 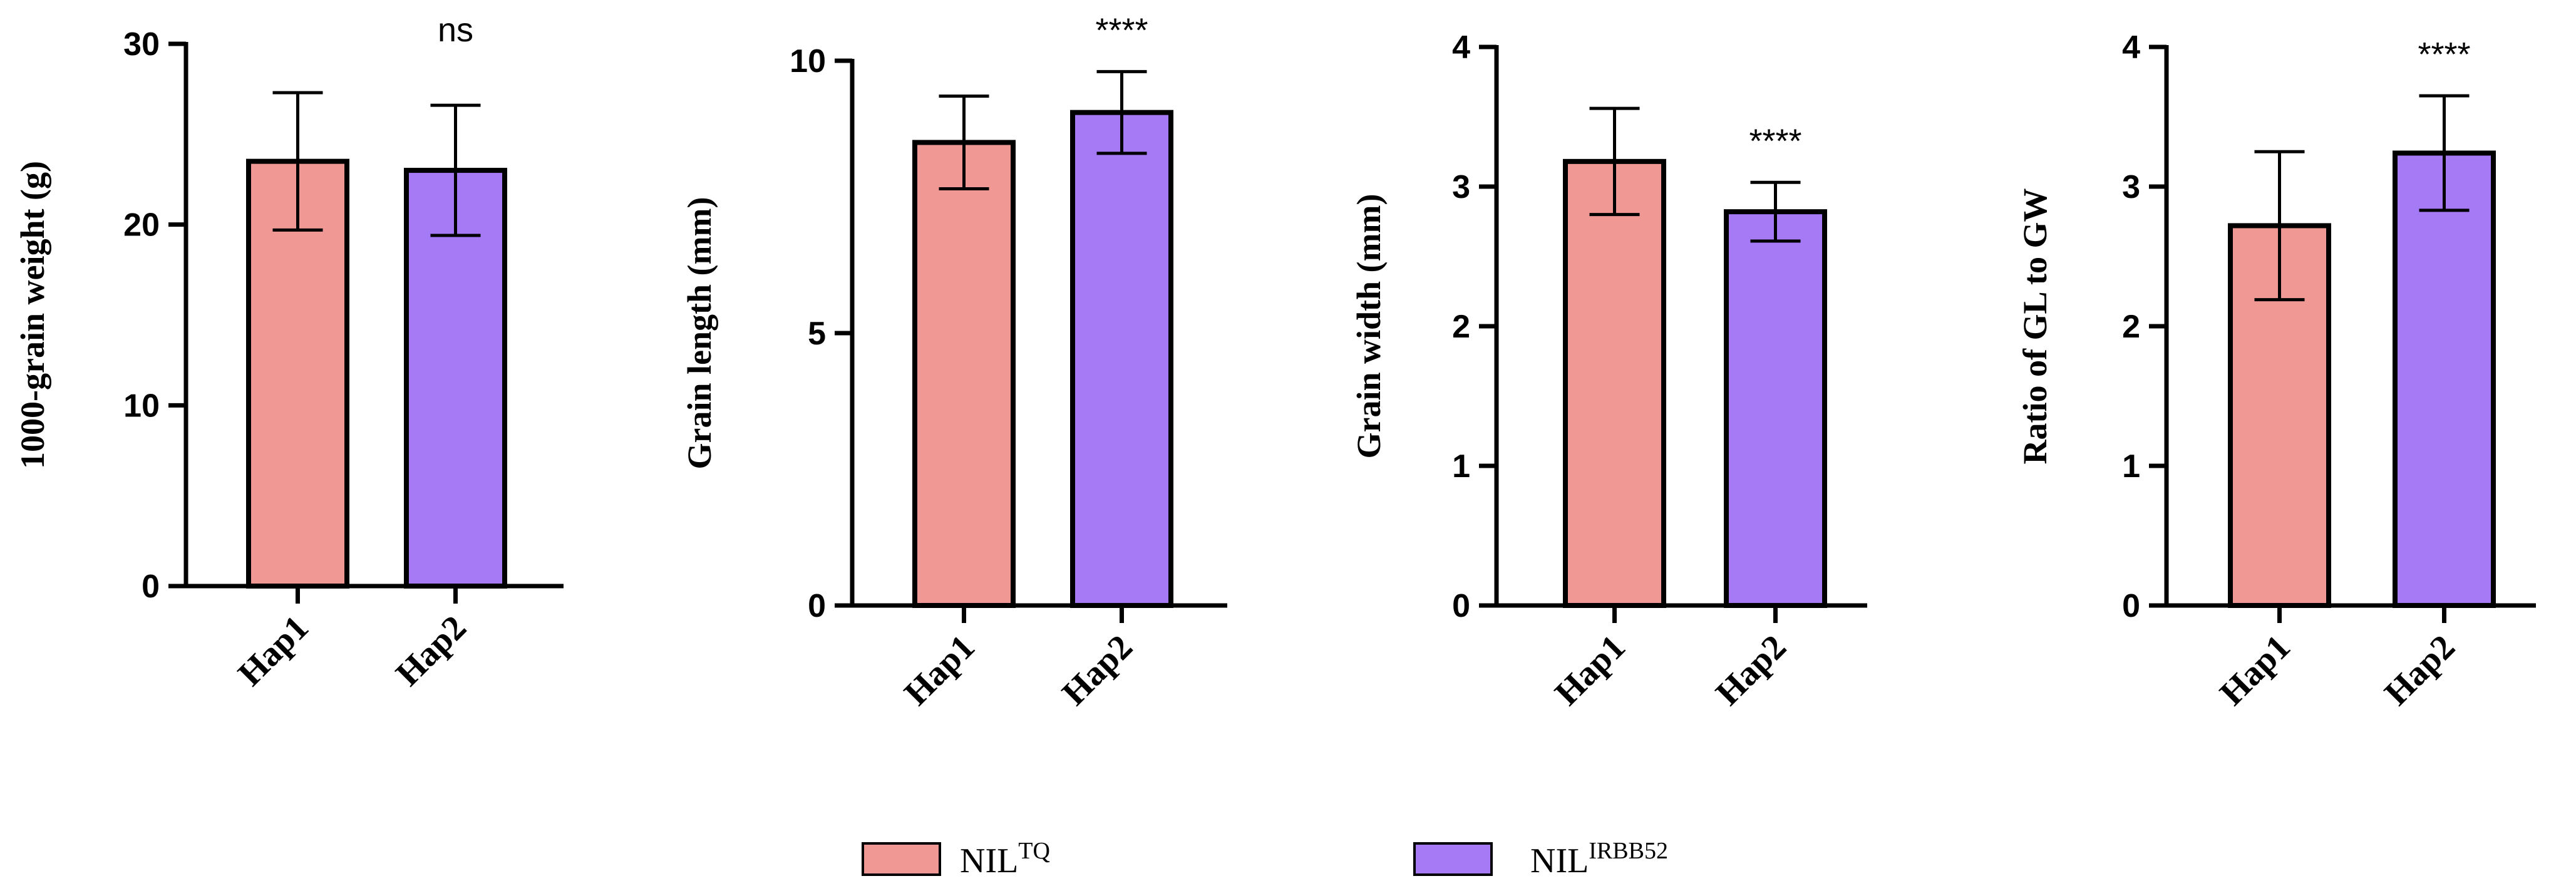 What do you see at coordinates (1369, 326) in the screenshot?
I see `y-axis-label: Grain width (mm)` at bounding box center [1369, 326].